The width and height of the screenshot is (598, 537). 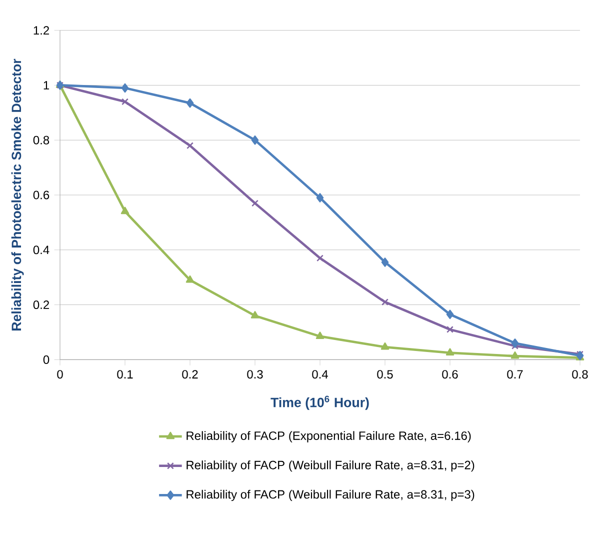 What do you see at coordinates (319, 403) in the screenshot?
I see `x-axis-title: Time (10$^{6}$ Hour)` at bounding box center [319, 403].